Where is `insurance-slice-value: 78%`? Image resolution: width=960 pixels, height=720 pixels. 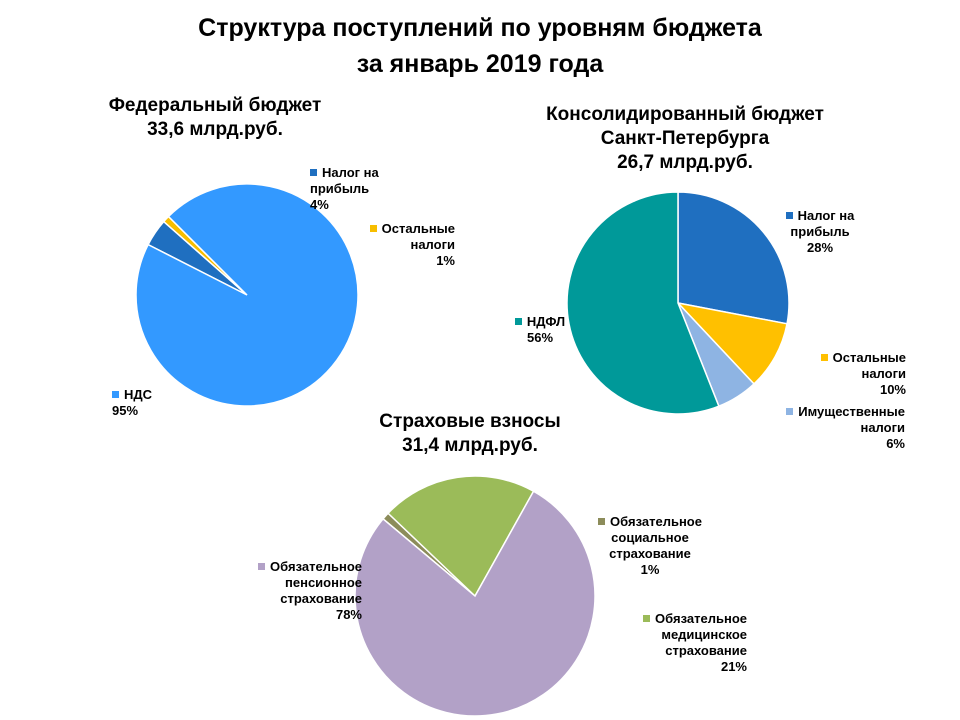
insurance-slice-value: 78% is located at coordinates (348, 614).